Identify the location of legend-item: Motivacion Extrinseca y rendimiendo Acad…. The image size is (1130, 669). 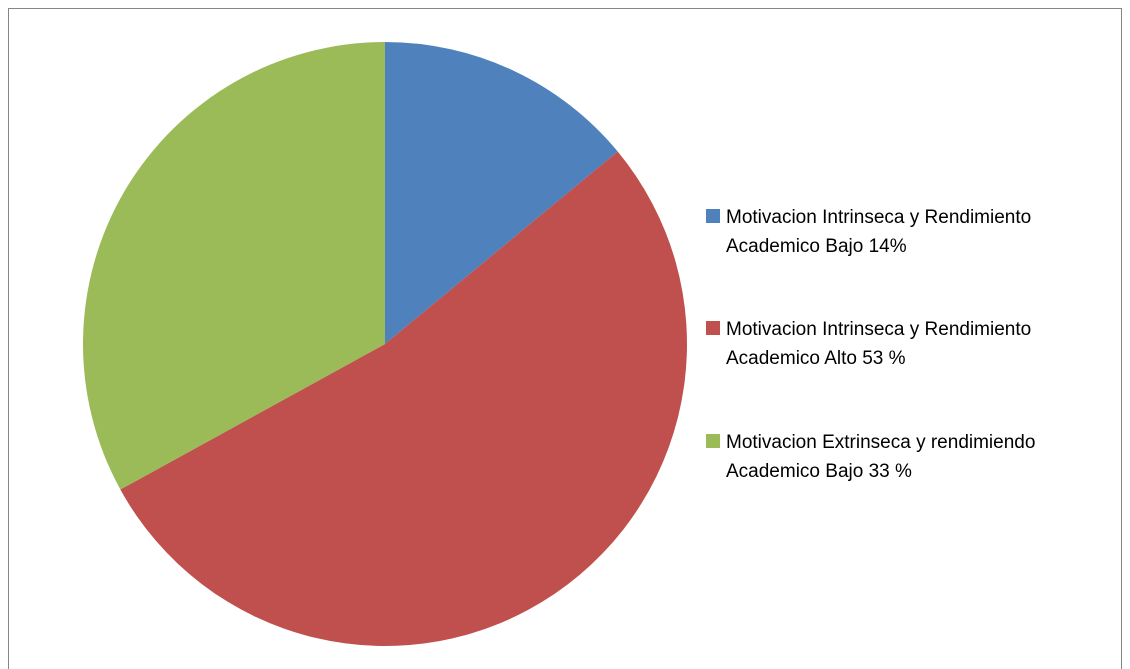
(912, 457).